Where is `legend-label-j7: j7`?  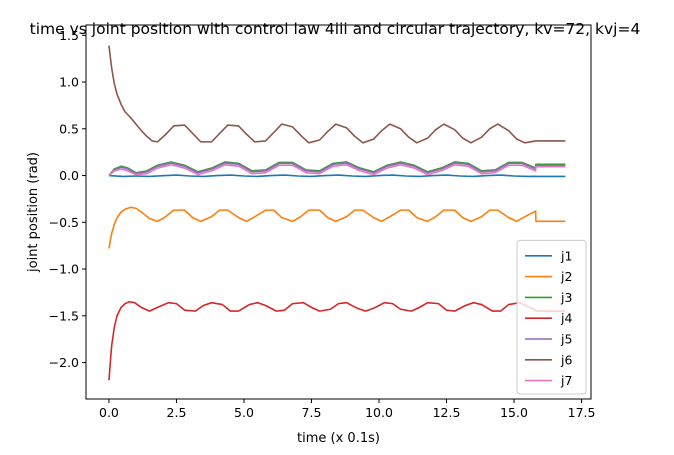
legend-label-j7: j7 is located at coordinates (566, 380).